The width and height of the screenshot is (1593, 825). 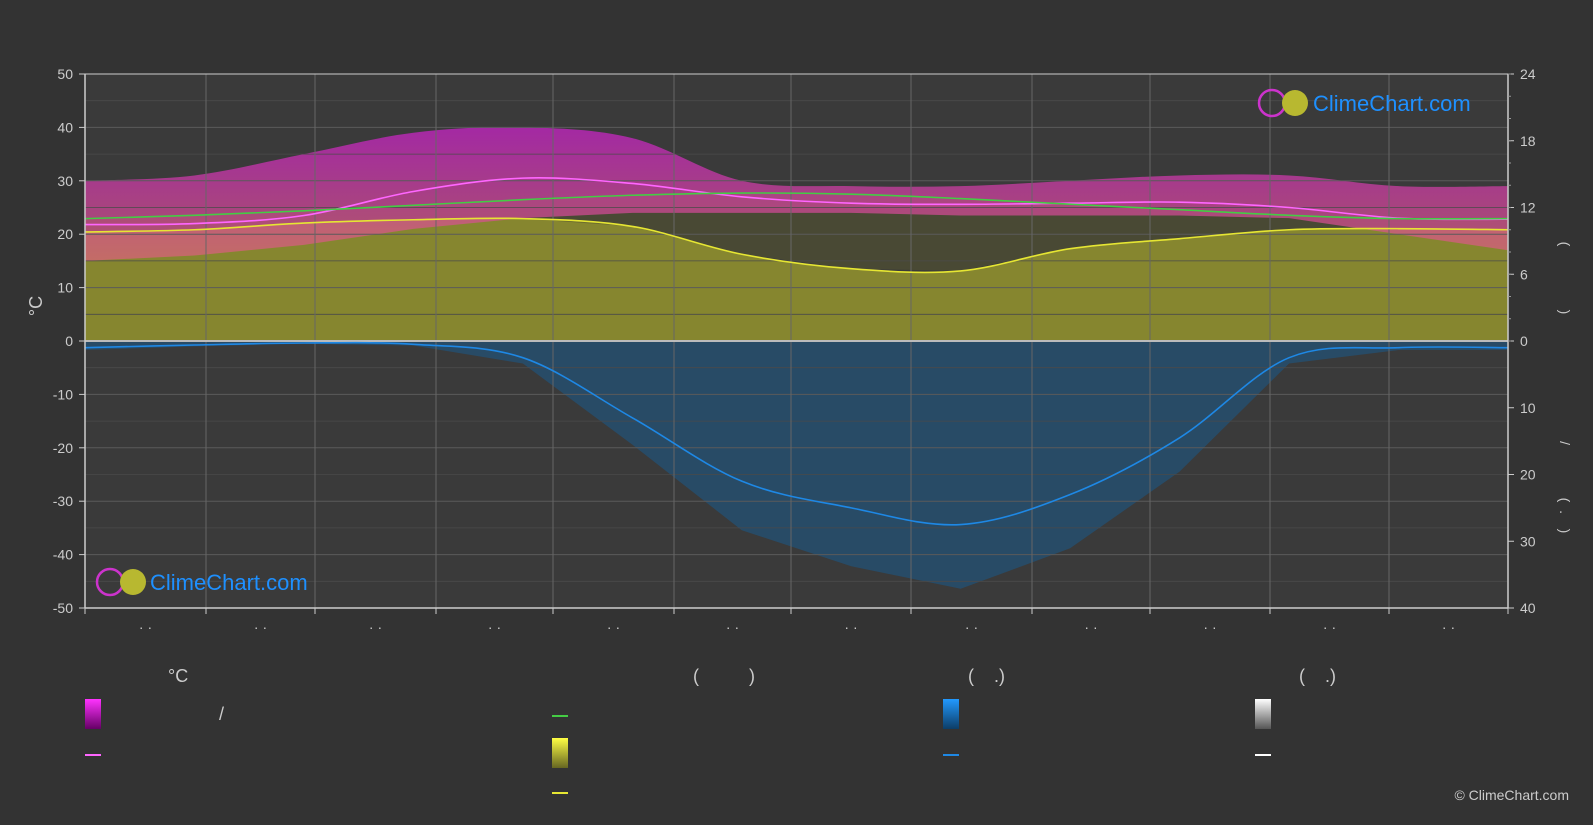 What do you see at coordinates (1392, 103) in the screenshot?
I see `logo-text-top: ClimeChart.com` at bounding box center [1392, 103].